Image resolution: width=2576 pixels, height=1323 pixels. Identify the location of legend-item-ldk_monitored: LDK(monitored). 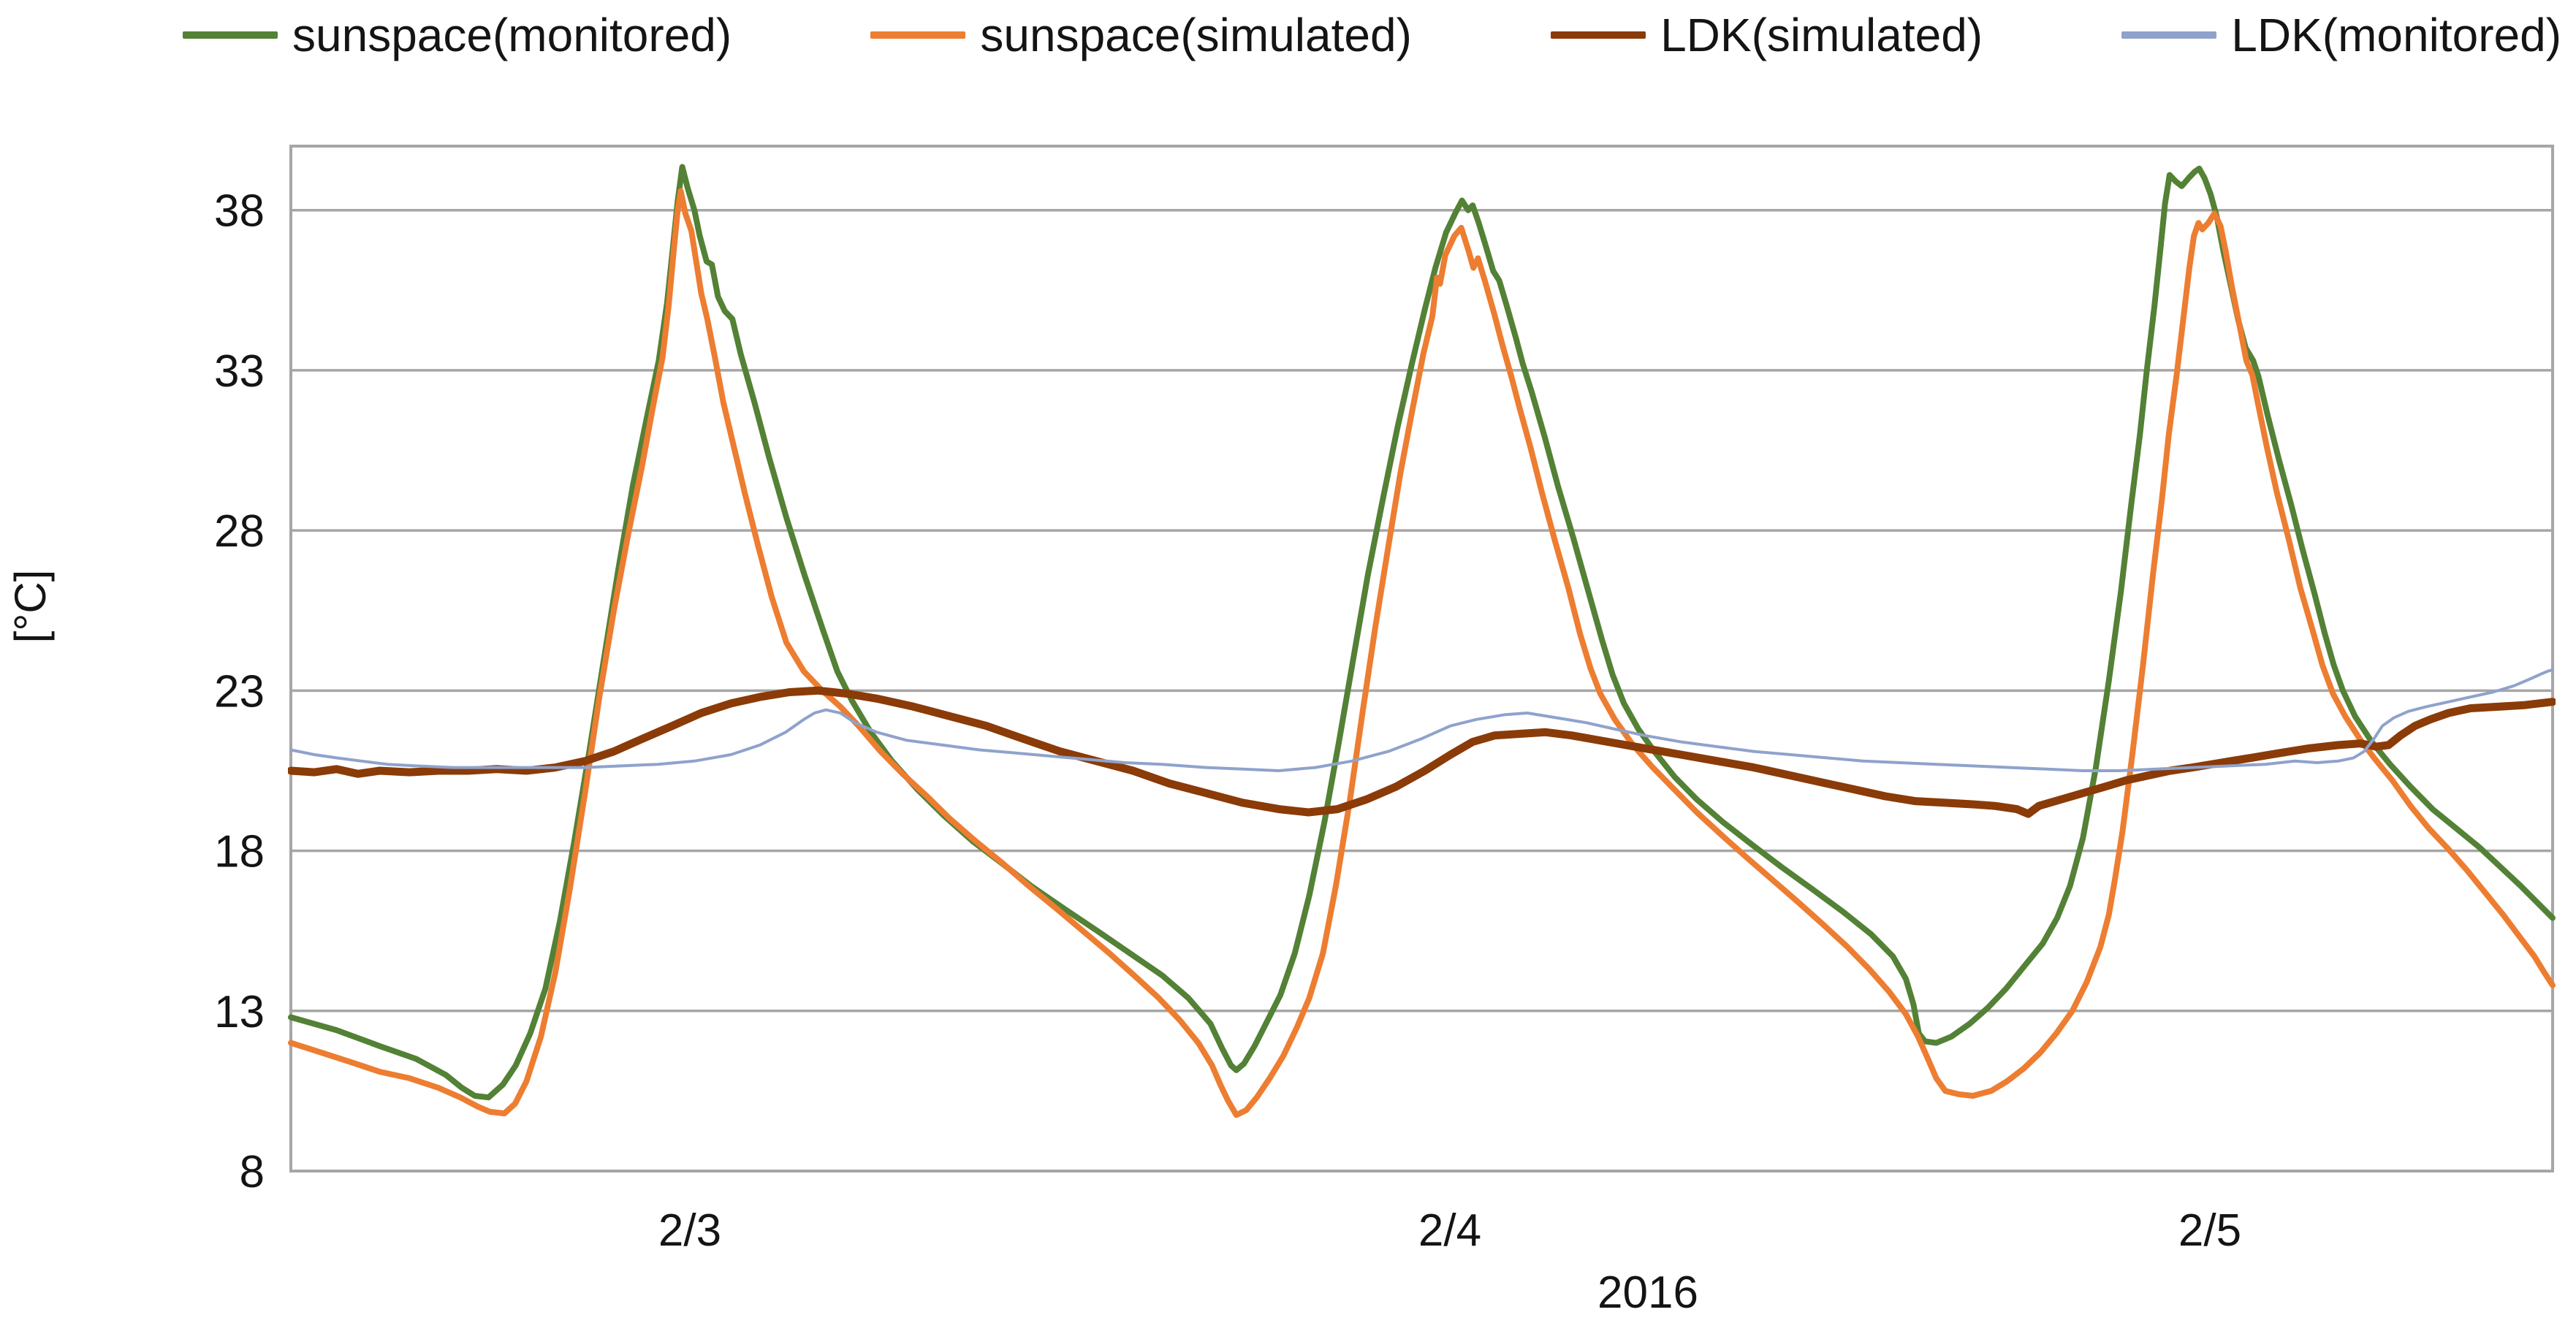
(2341, 35).